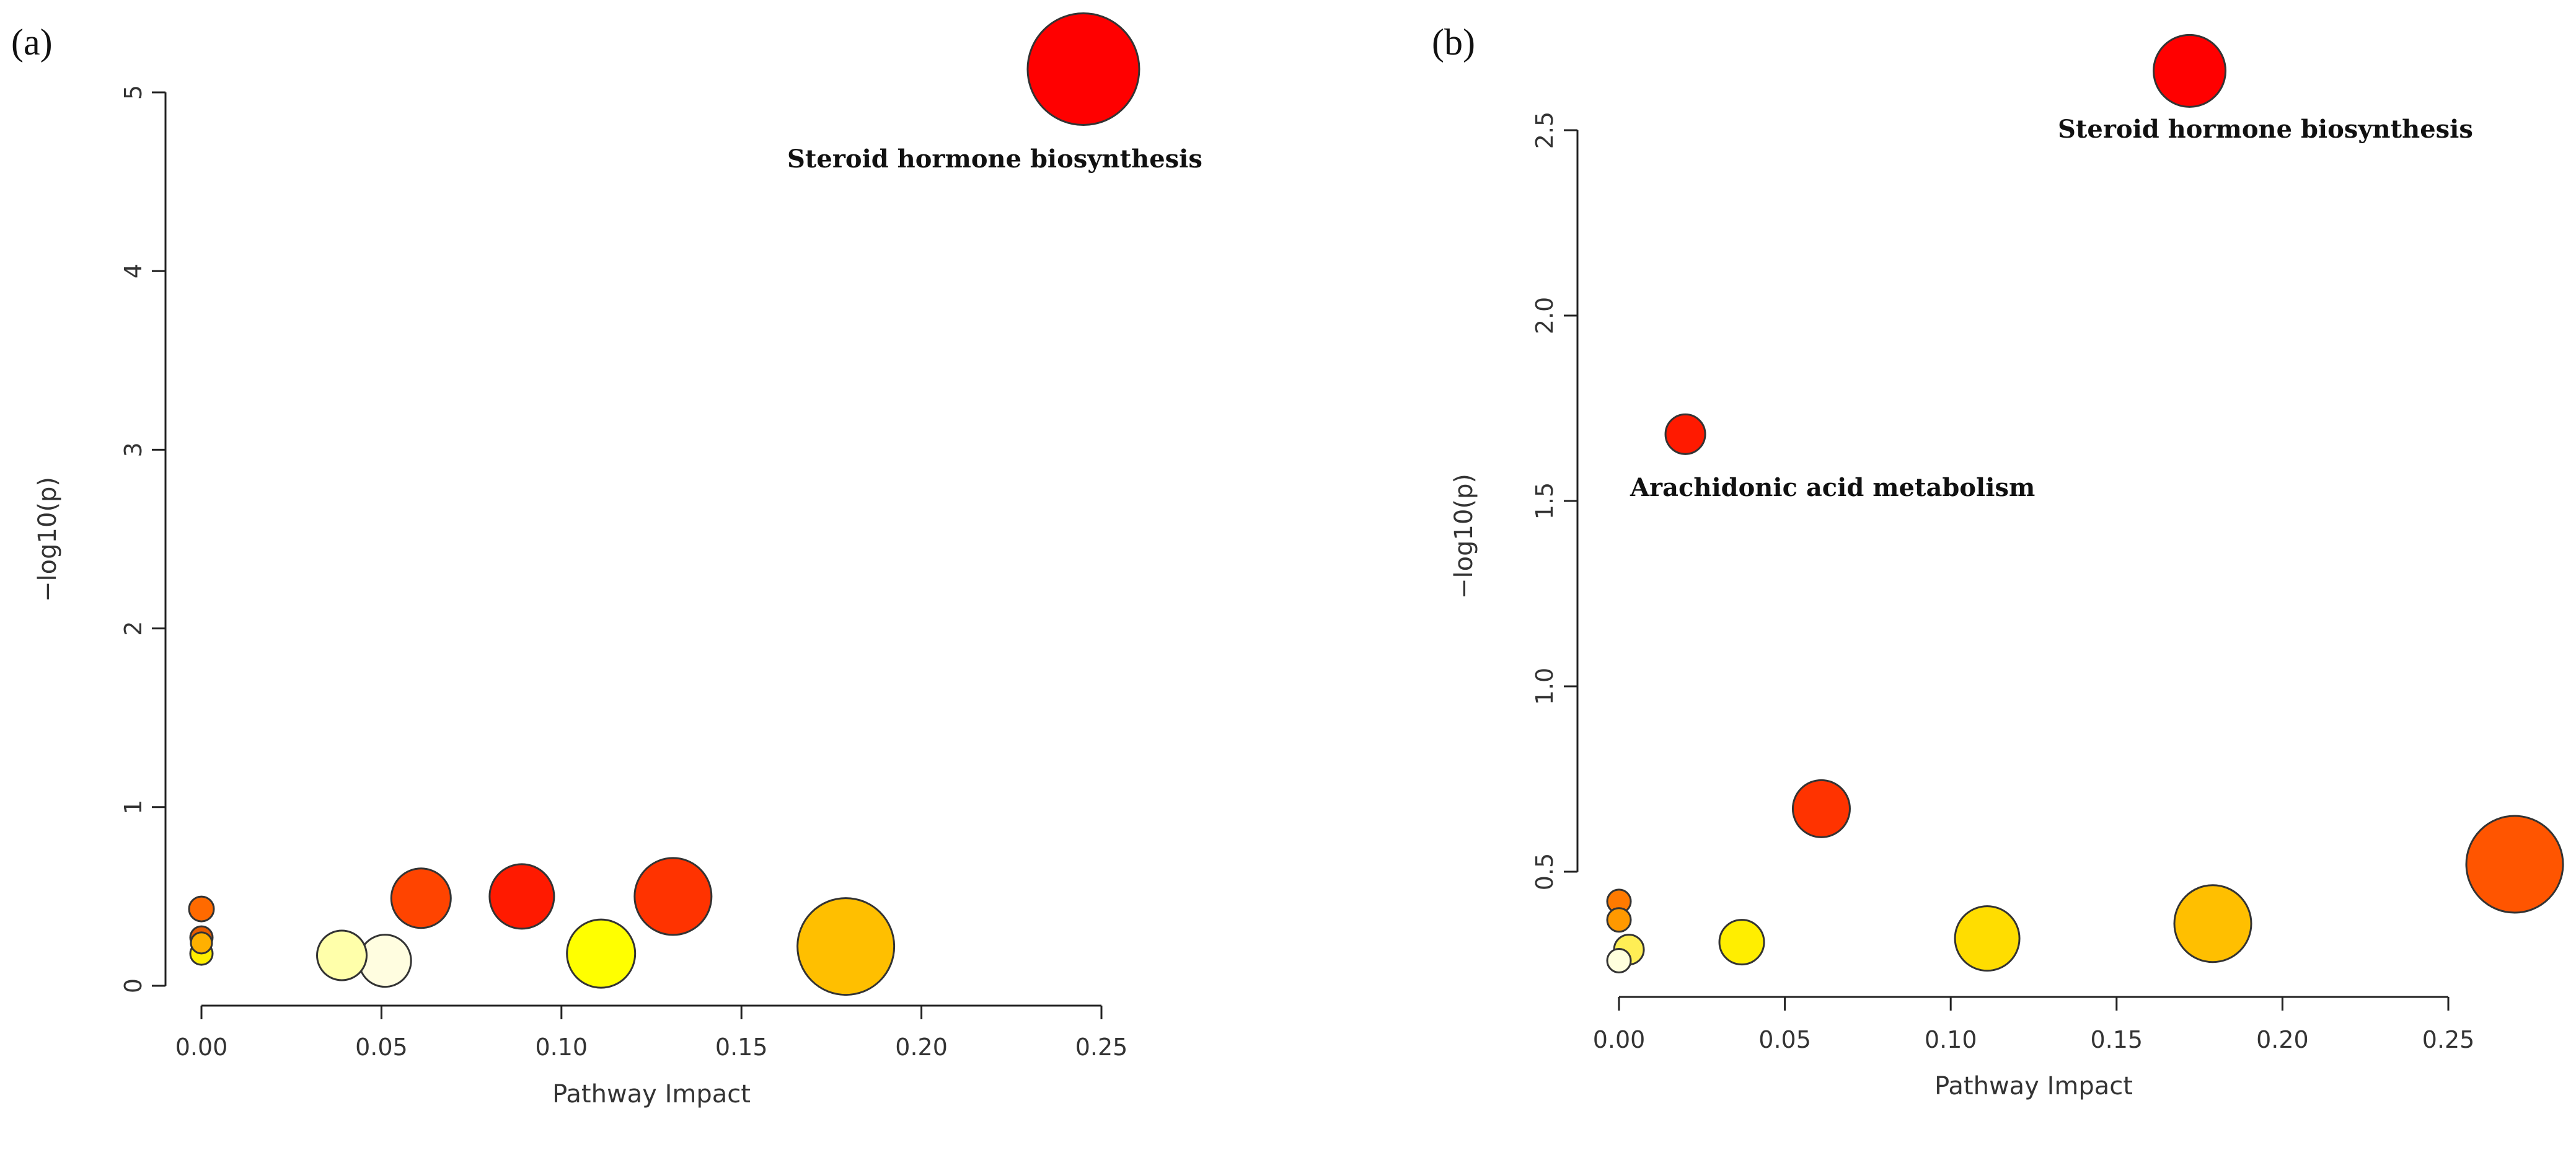 The width and height of the screenshot is (2576, 1160). What do you see at coordinates (1453, 42) in the screenshot?
I see `panel-b-label: (b)` at bounding box center [1453, 42].